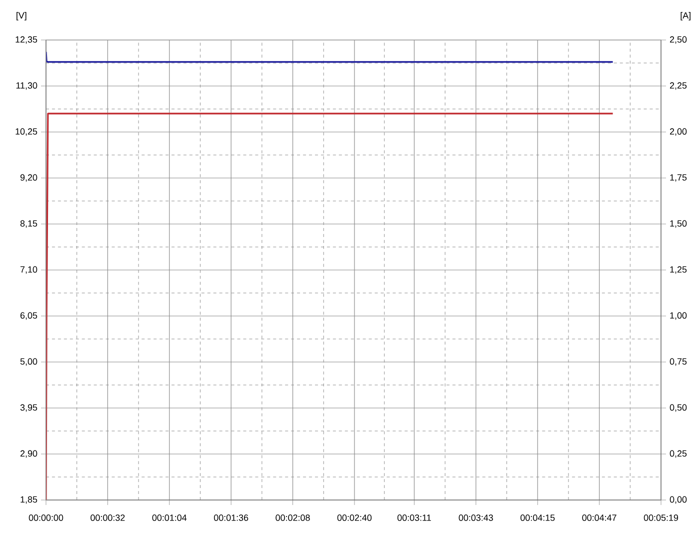 This screenshot has width=697, height=547. What do you see at coordinates (678, 178) in the screenshot?
I see `y2-tick-label: 1,75` at bounding box center [678, 178].